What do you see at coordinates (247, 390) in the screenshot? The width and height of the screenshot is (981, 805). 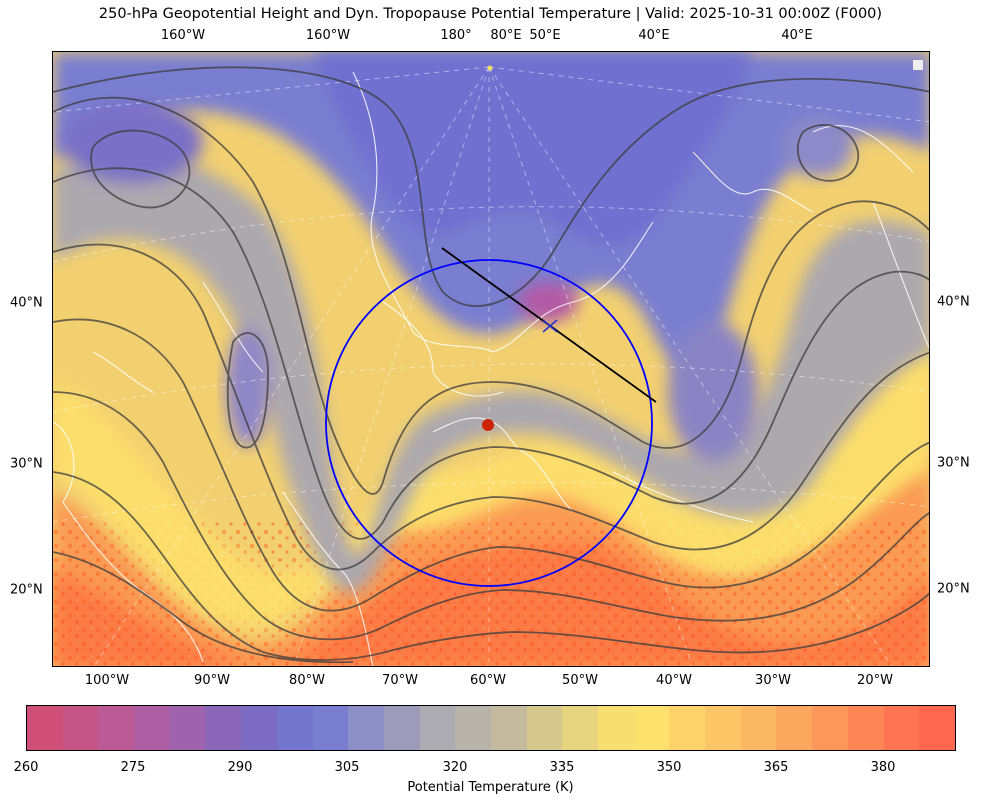 I see `cutoff-low-contour` at bounding box center [247, 390].